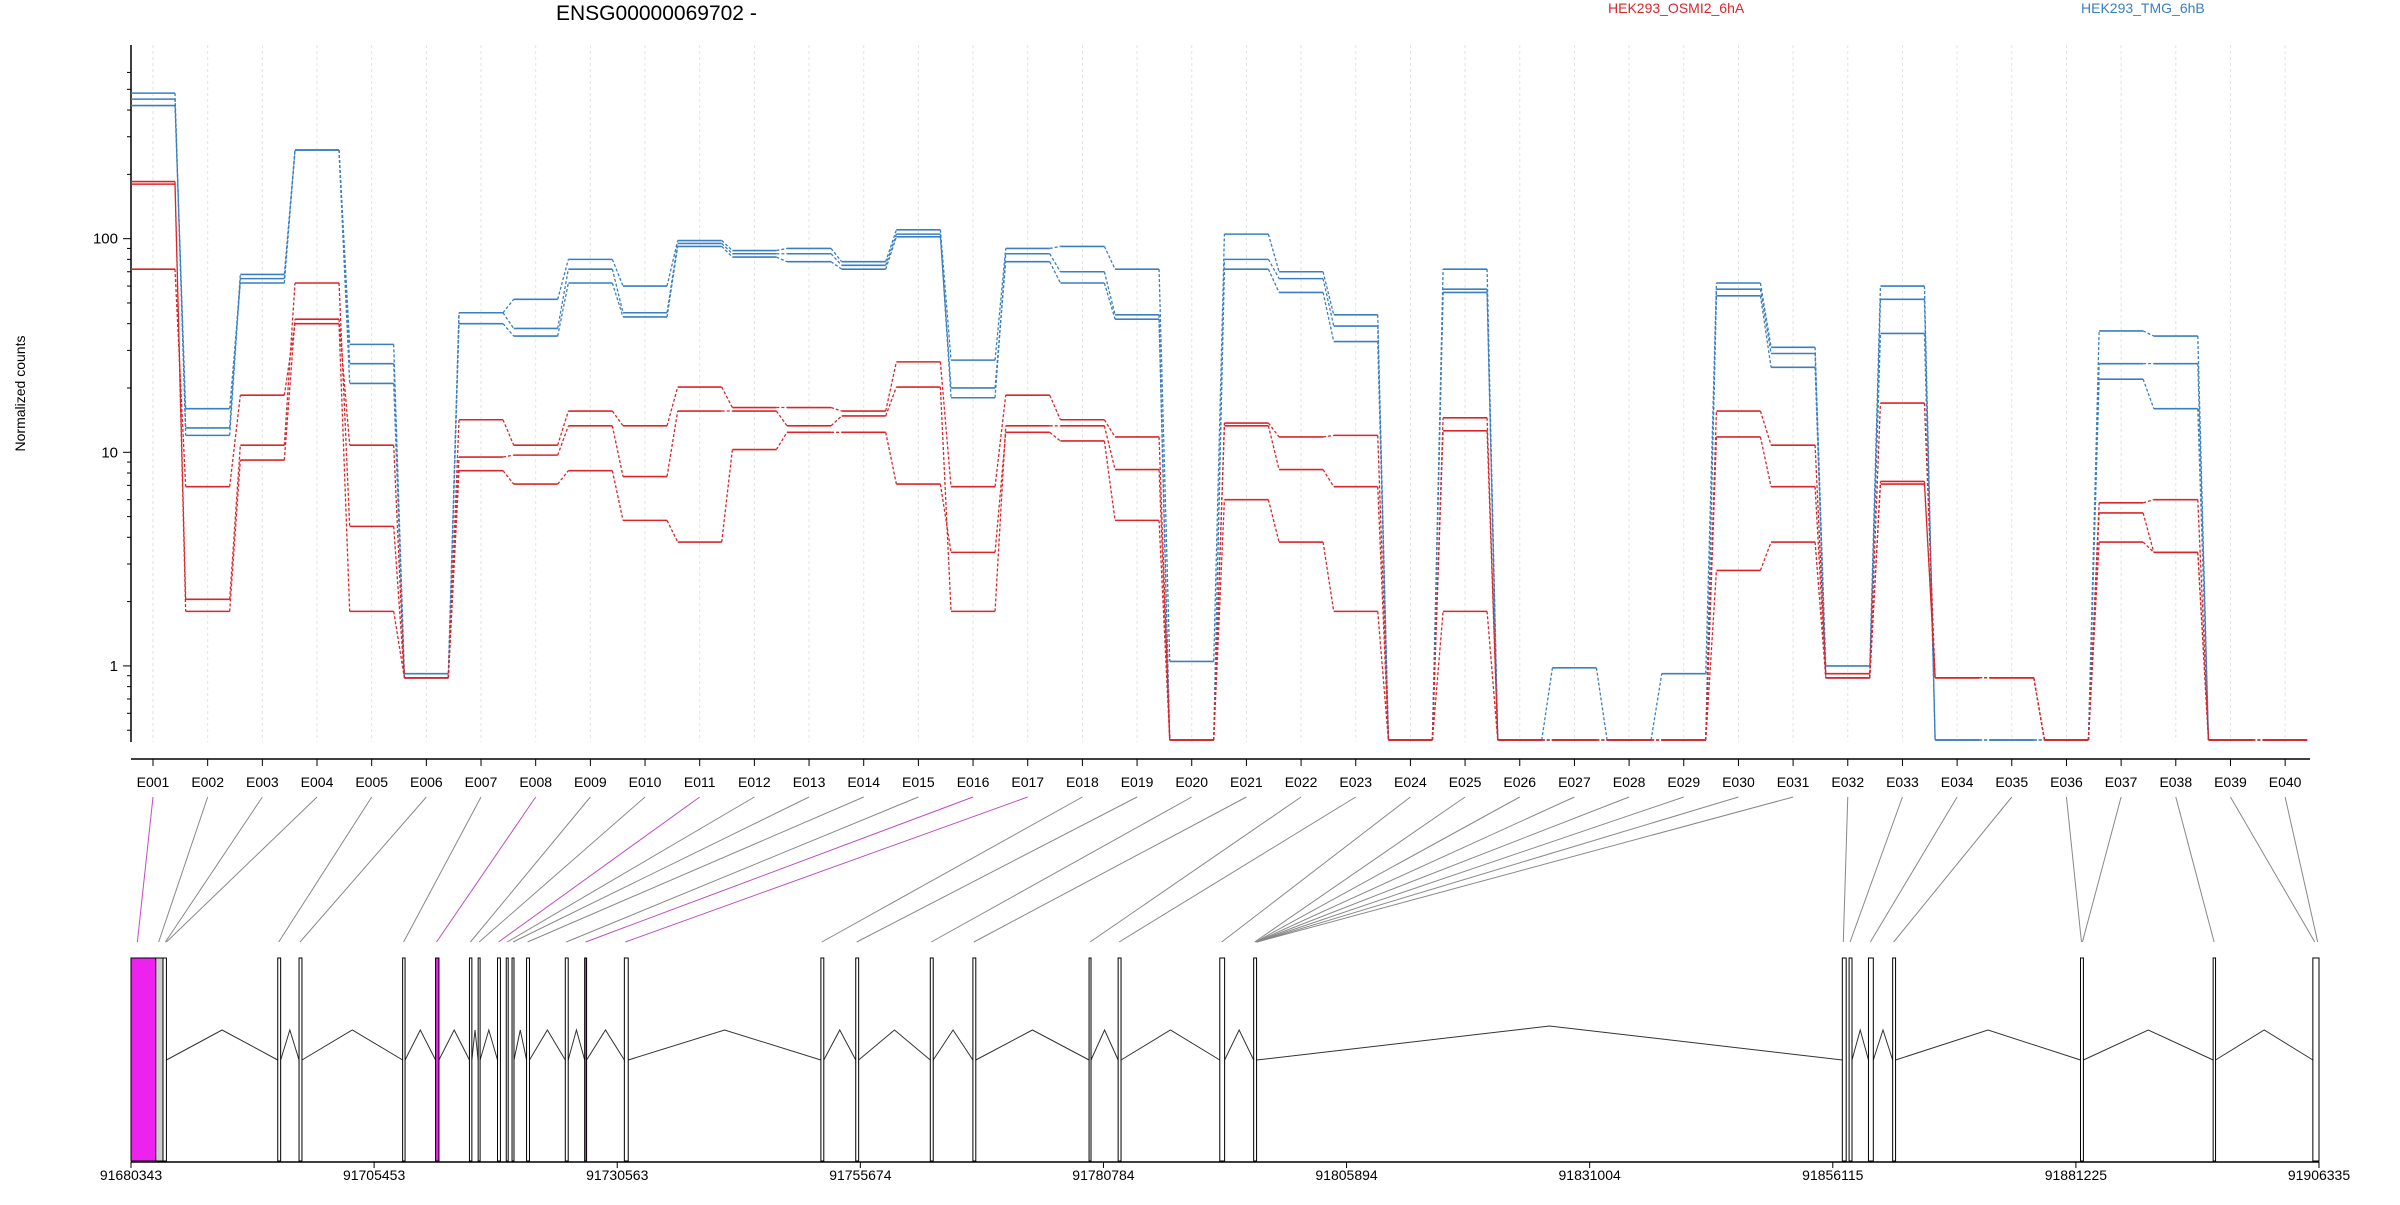  What do you see at coordinates (1301, 782) in the screenshot?
I see `x-tick-label: E022` at bounding box center [1301, 782].